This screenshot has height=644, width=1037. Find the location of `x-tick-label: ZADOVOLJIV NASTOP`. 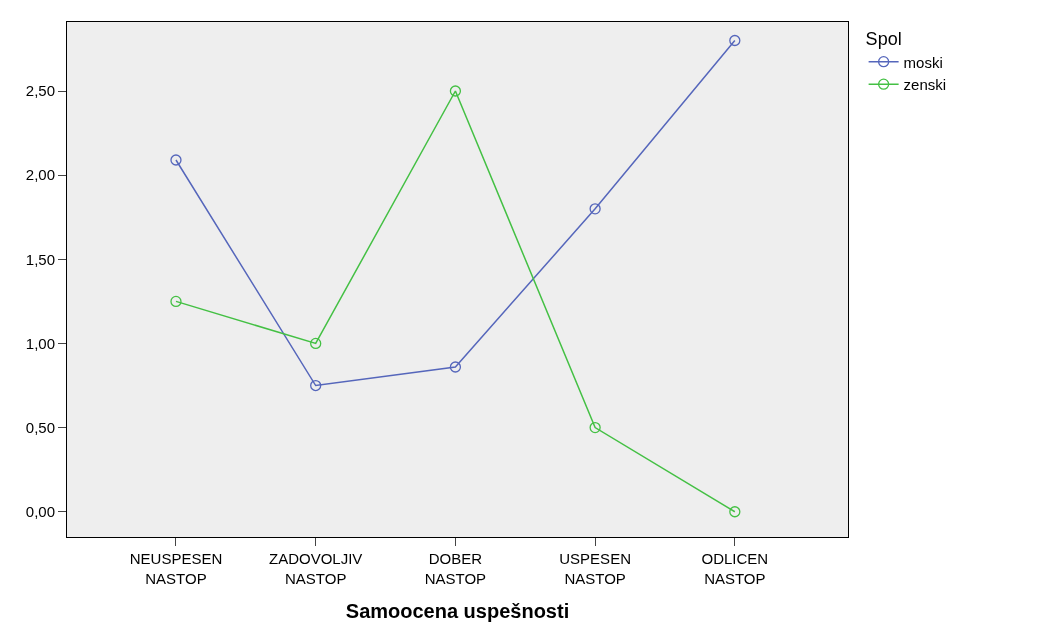

x-tick-label: ZADOVOLJIV NASTOP is located at coordinates (316, 568).